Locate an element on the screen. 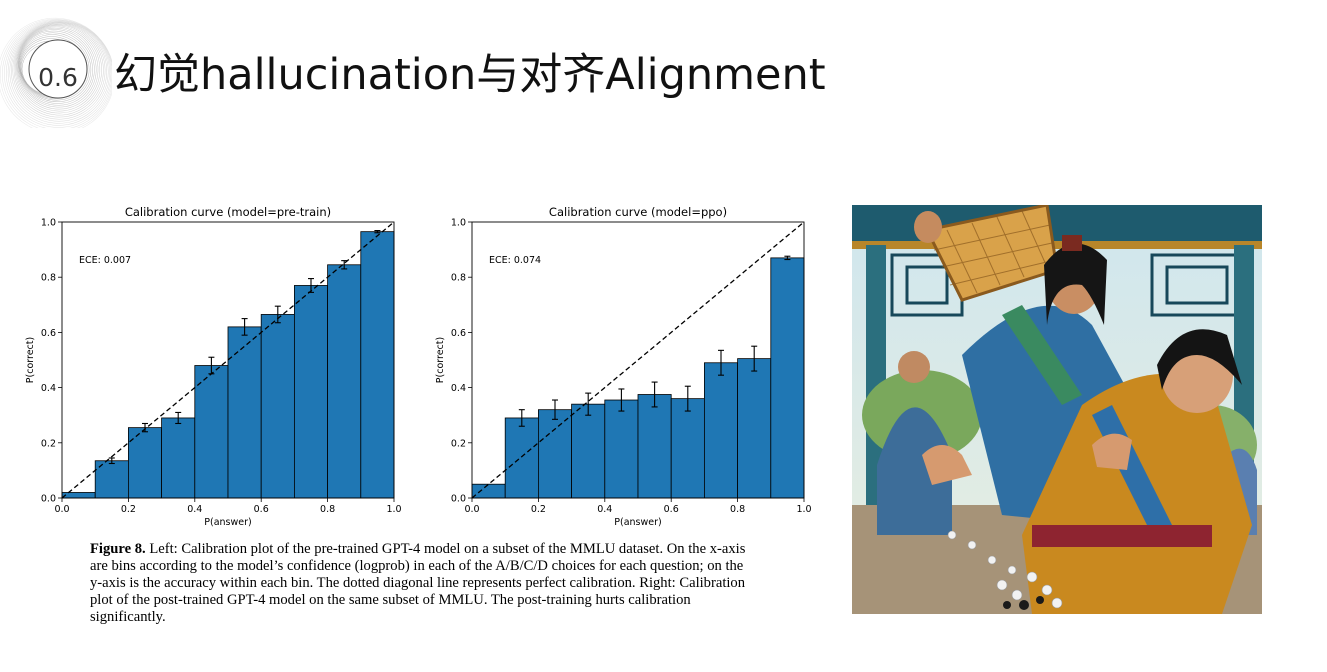 Image resolution: width=1327 pixels, height=672 pixels. slide-title: 幻觉hallucination与对齐Alignment is located at coordinates (470, 75).